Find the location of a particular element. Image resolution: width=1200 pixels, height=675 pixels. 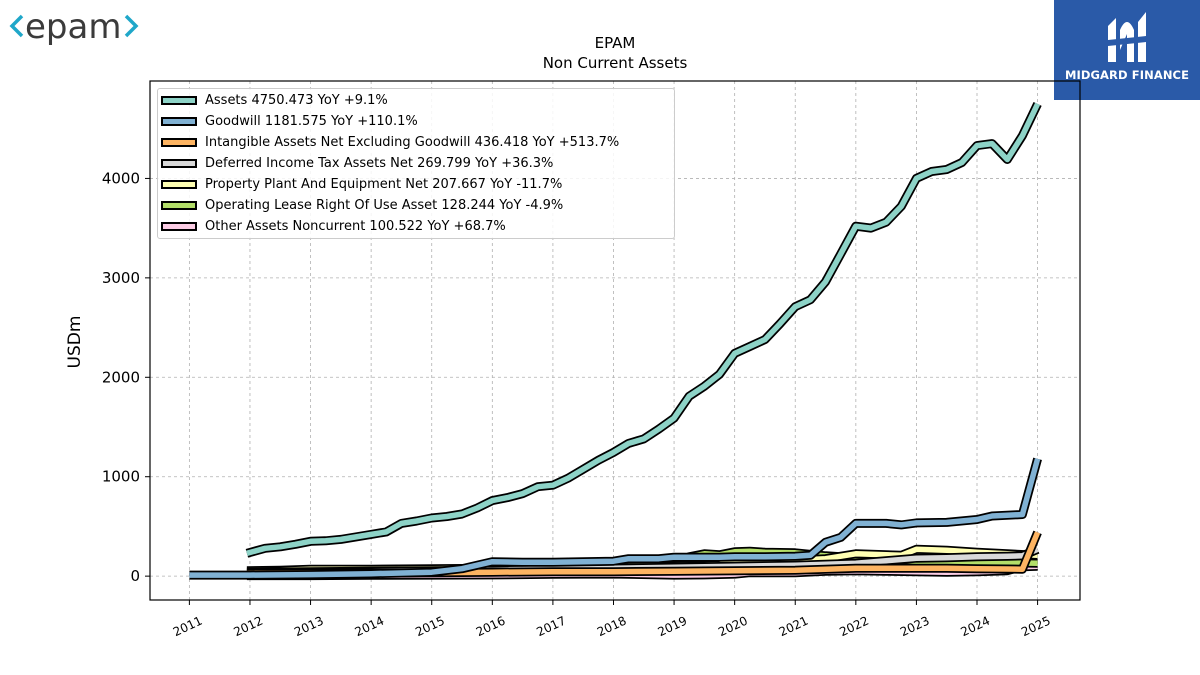

epam-logo: epam is located at coordinates (74, 27).